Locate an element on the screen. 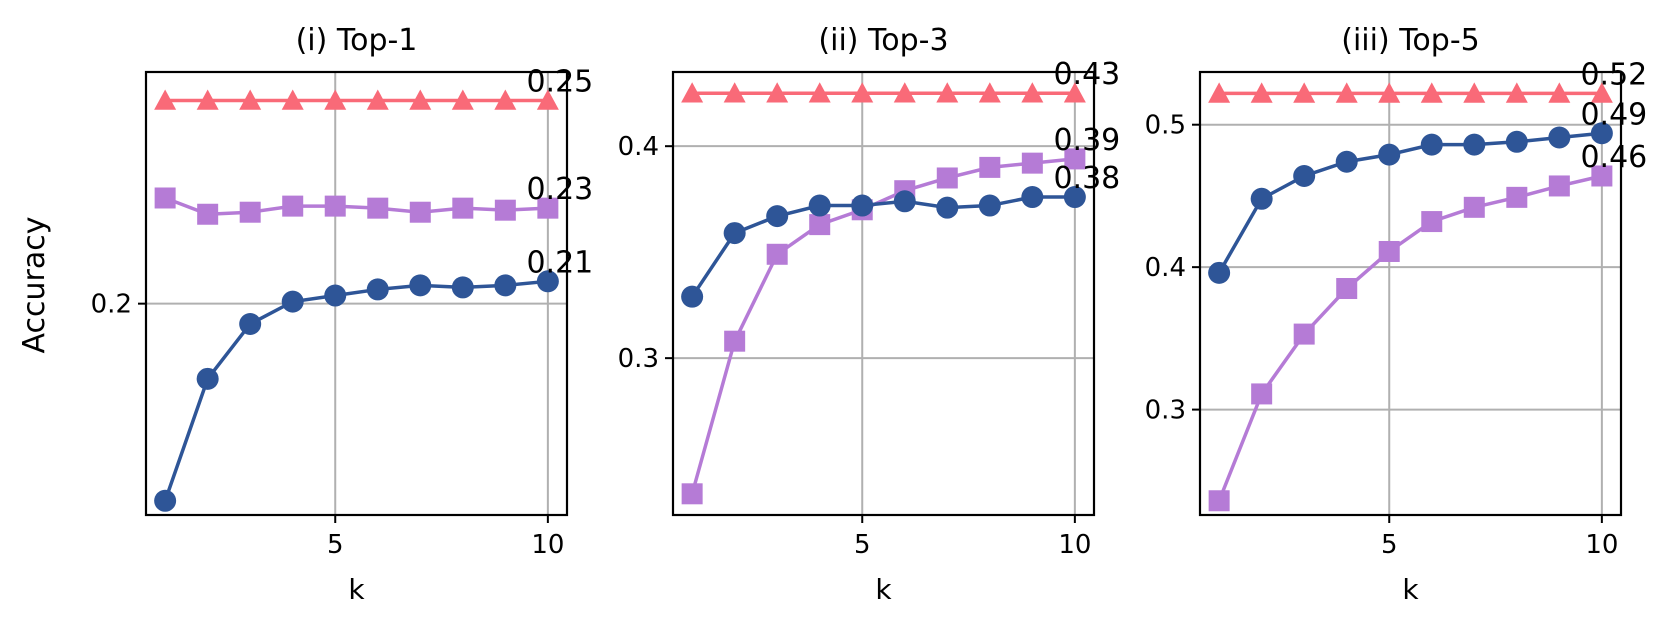 This screenshot has width=1661, height=633. end-value-label: 0.25 is located at coordinates (559, 81).